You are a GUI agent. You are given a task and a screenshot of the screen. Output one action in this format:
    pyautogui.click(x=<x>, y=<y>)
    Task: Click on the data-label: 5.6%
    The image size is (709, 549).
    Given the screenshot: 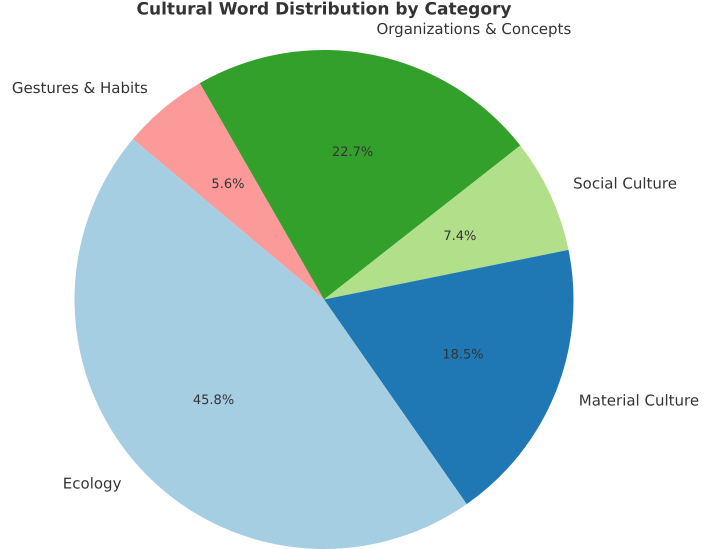 What is the action you would take?
    pyautogui.click(x=227, y=184)
    